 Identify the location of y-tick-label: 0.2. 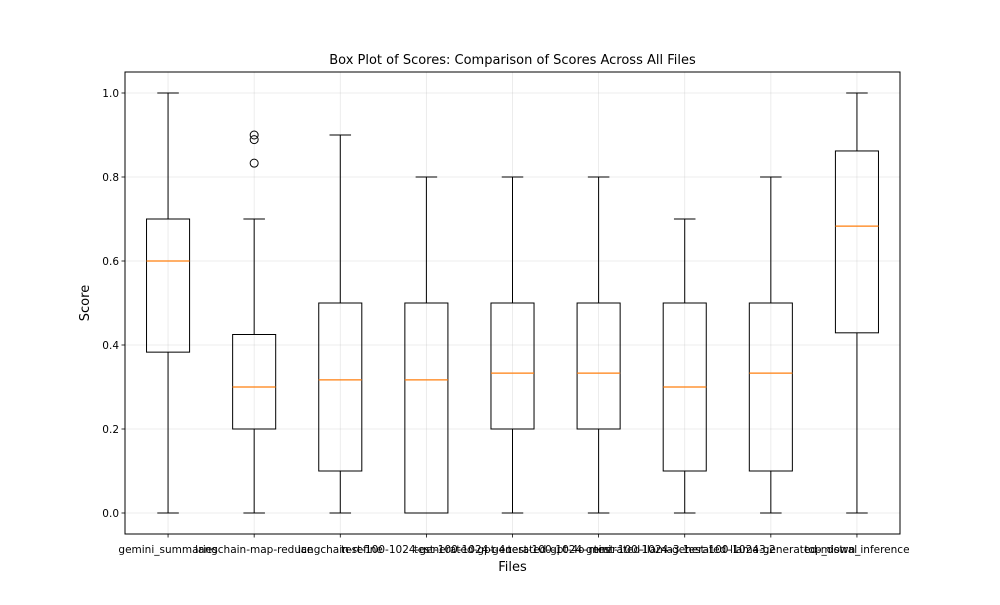
(110, 430).